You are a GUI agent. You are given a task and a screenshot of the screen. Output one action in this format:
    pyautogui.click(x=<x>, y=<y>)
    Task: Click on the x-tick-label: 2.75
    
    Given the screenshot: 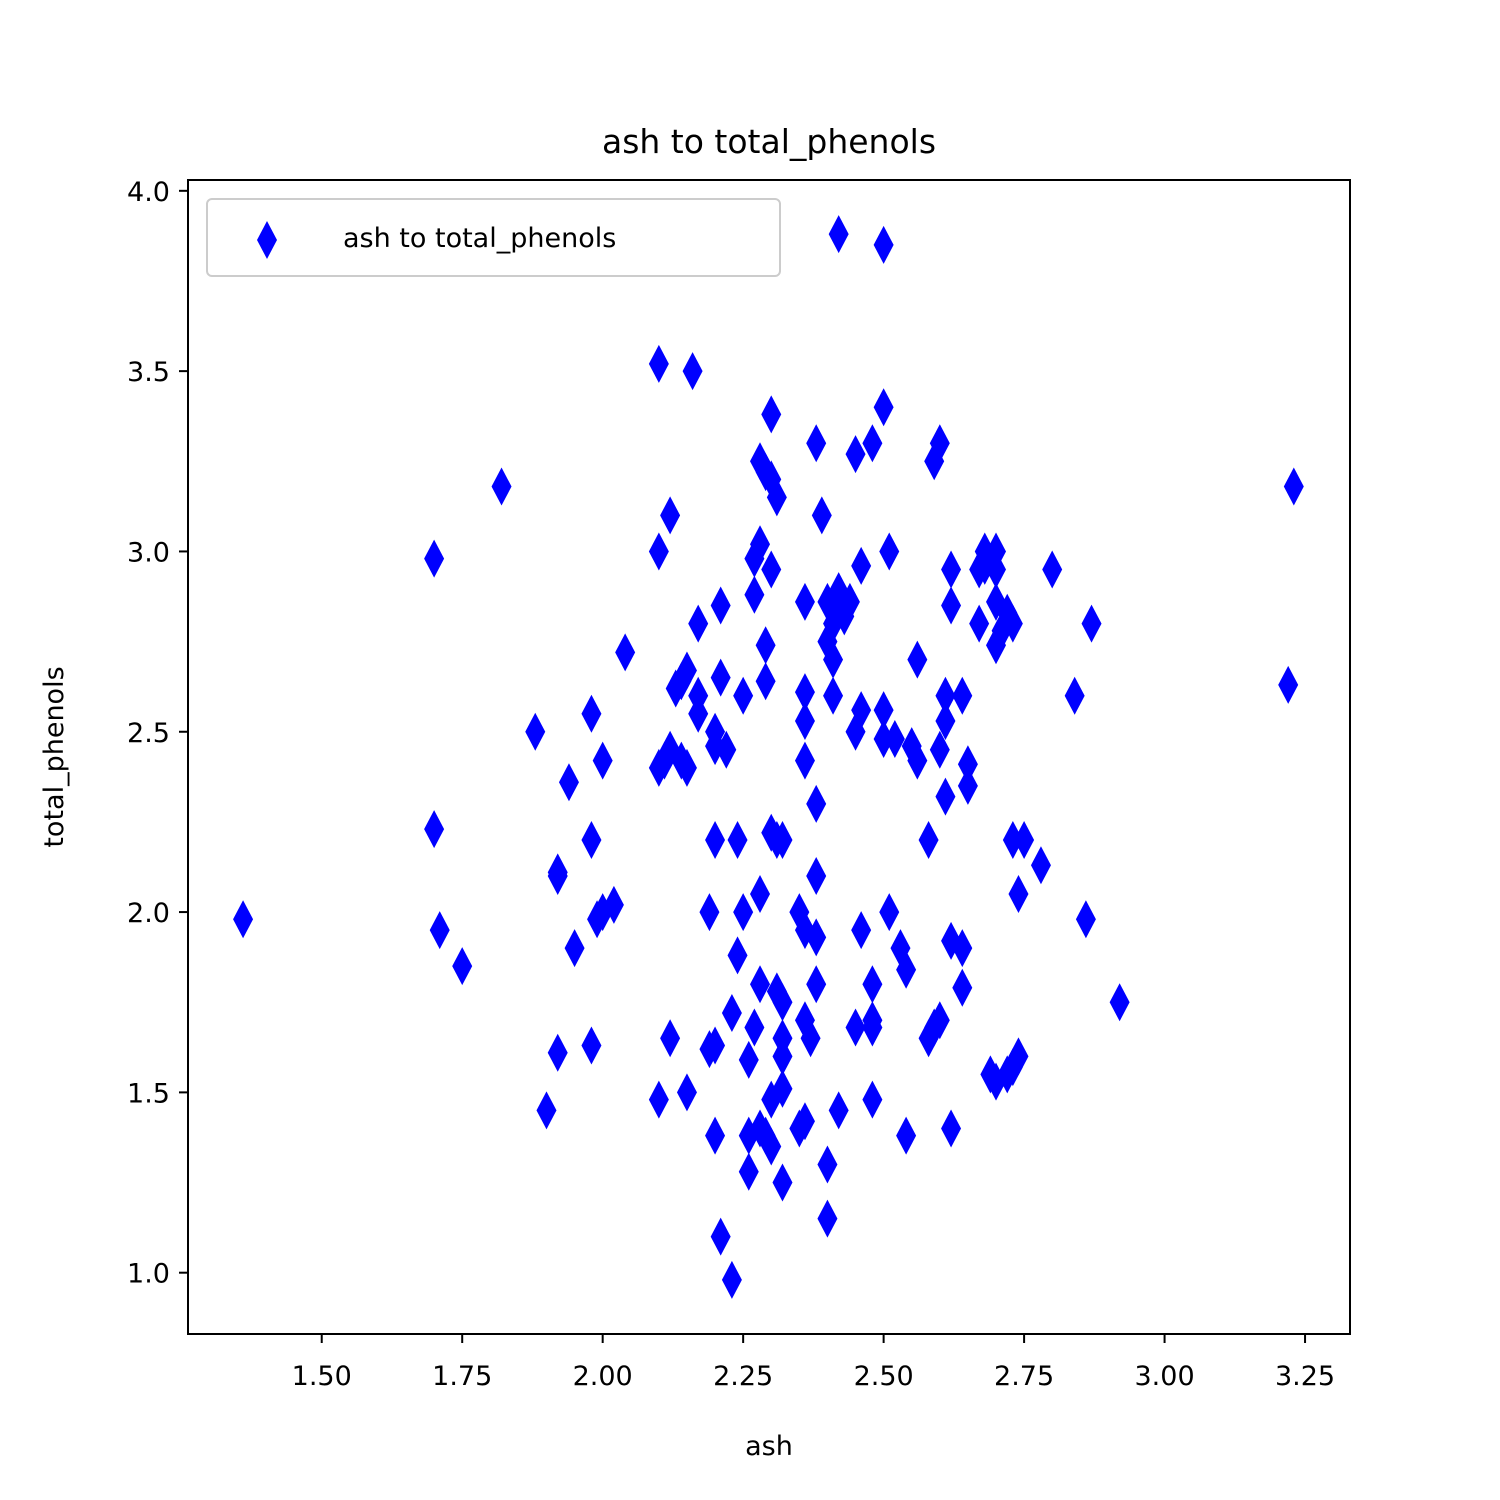 What is the action you would take?
    pyautogui.click(x=1024, y=1376)
    